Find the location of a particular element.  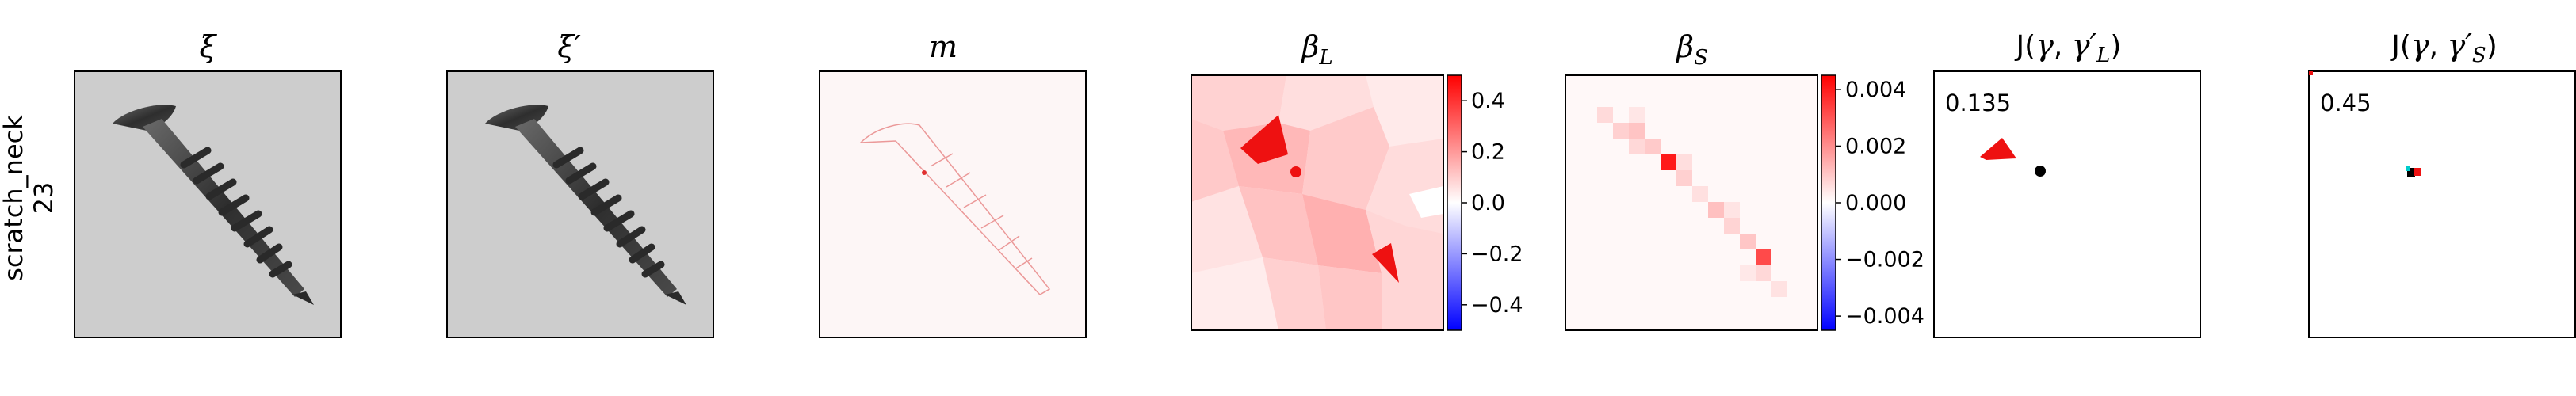

panel-mask is located at coordinates (953, 204).